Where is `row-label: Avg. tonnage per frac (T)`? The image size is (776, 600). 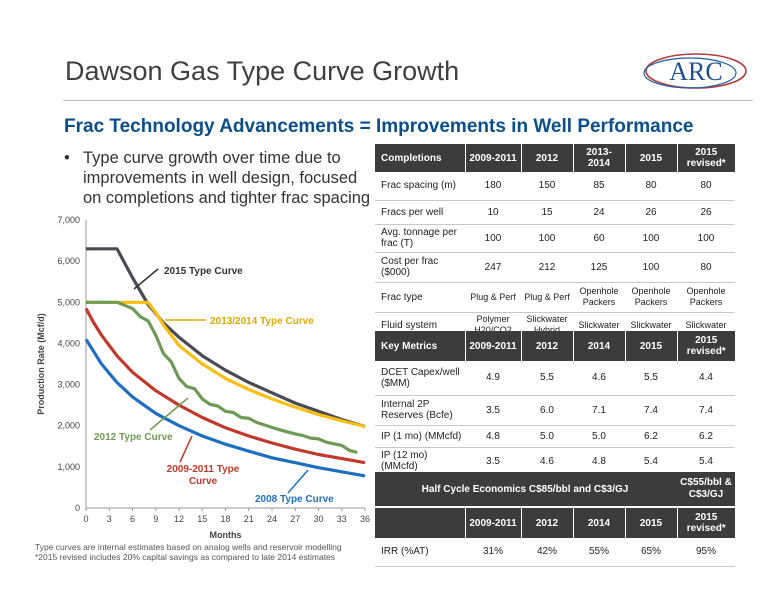 row-label: Avg. tonnage per frac (T) is located at coordinates (420, 238).